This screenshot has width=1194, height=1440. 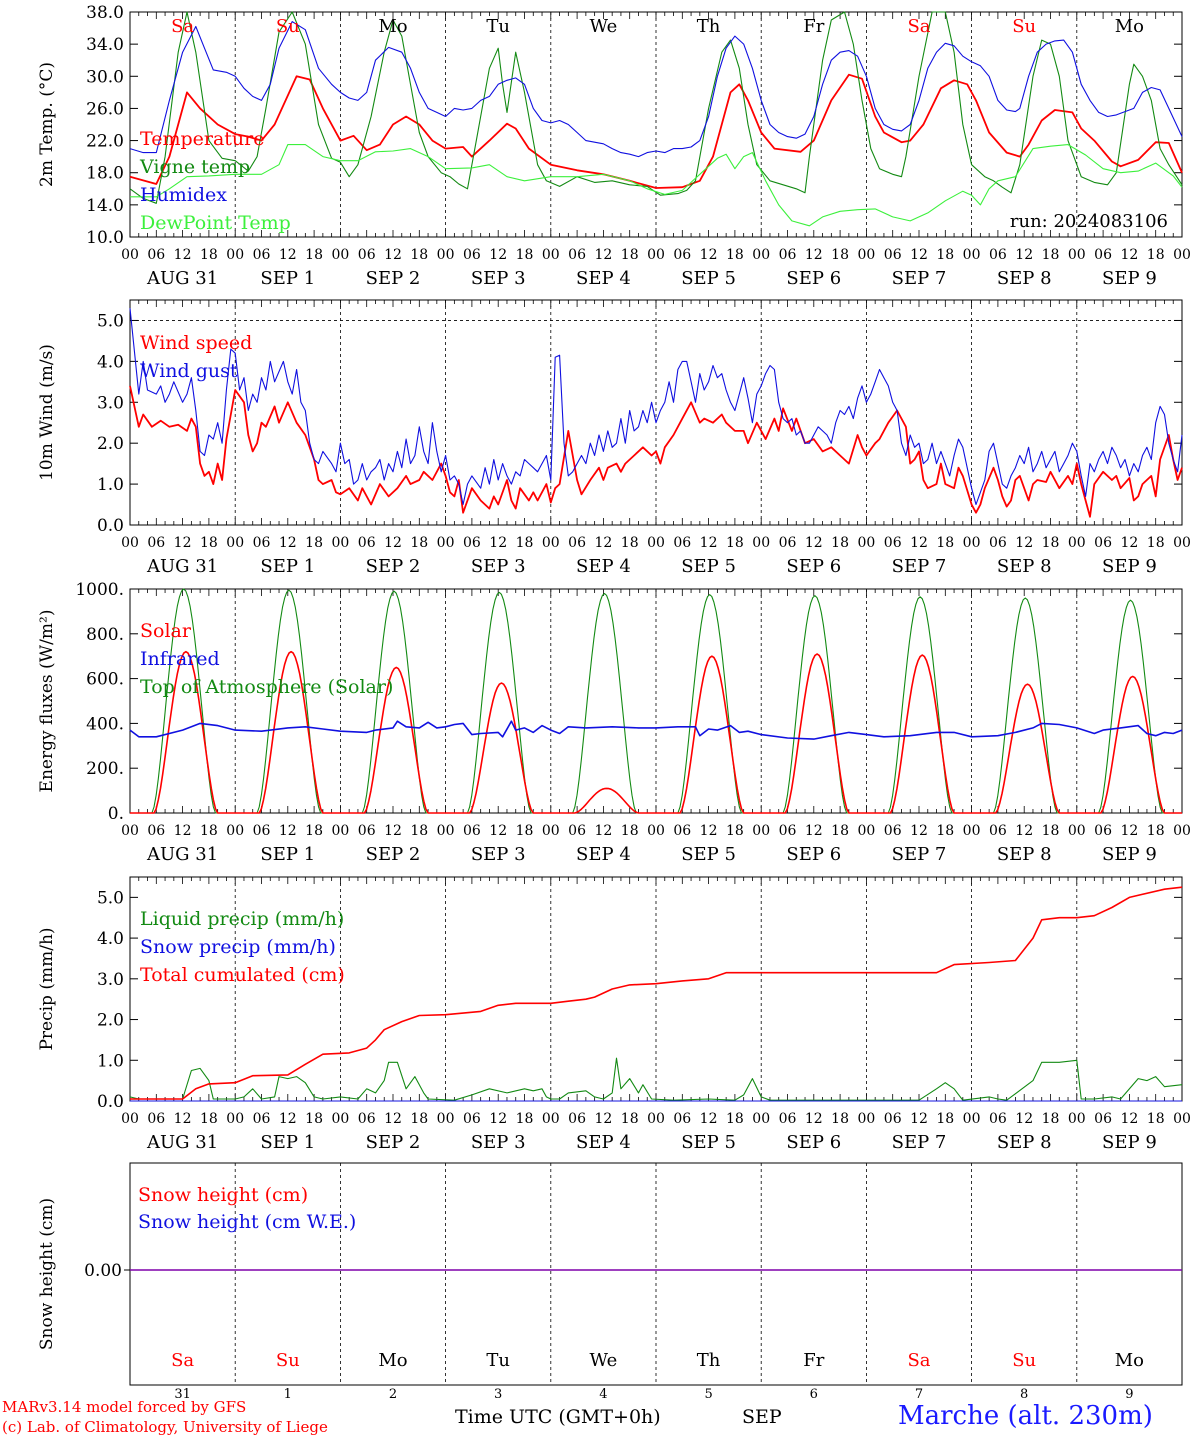 I want to click on x-day-number: 4, so click(x=603, y=1394).